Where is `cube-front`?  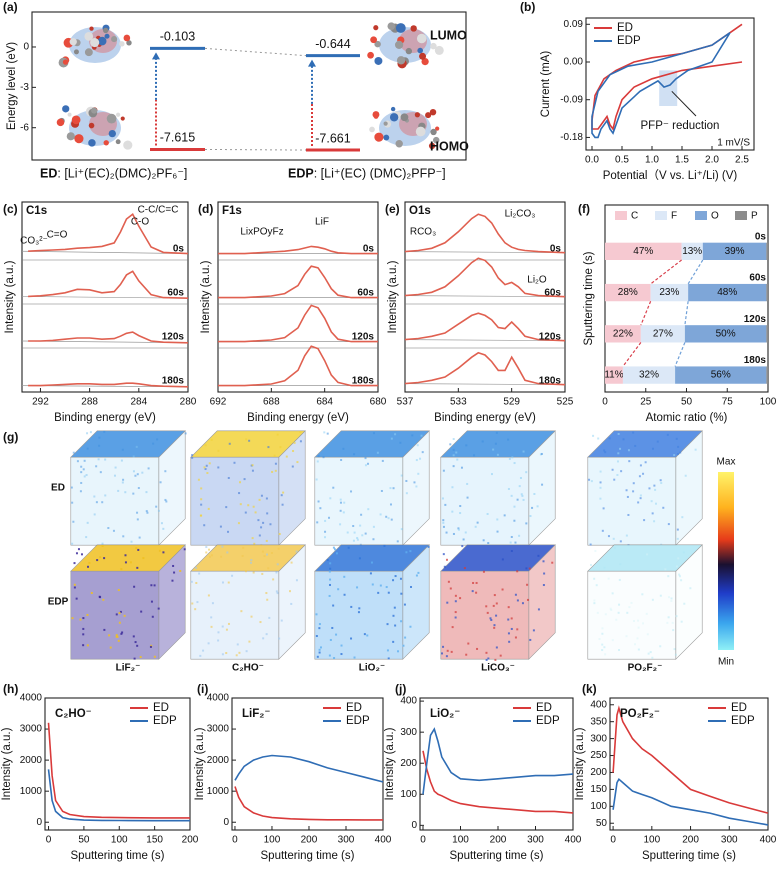 cube-front is located at coordinates (235, 615).